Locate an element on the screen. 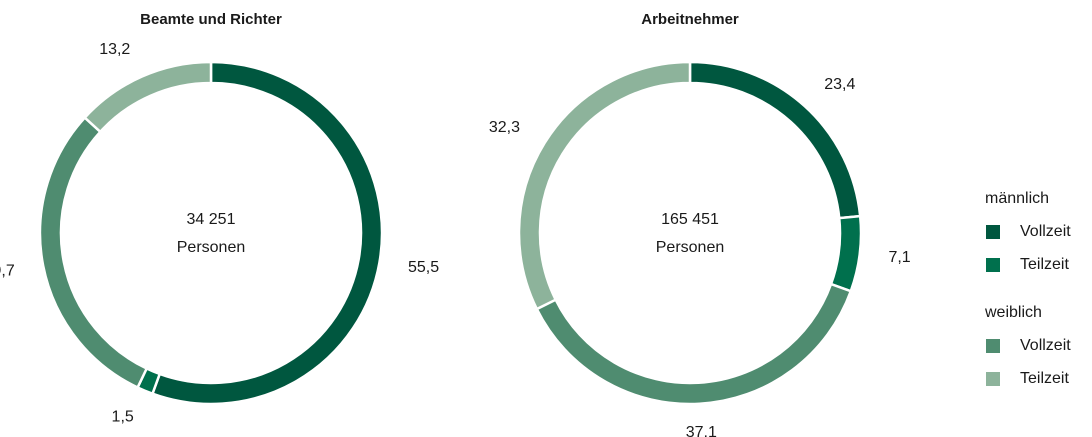 Image resolution: width=1092 pixels, height=437 pixels. legend-group-title: männlich is located at coordinates (1017, 198).